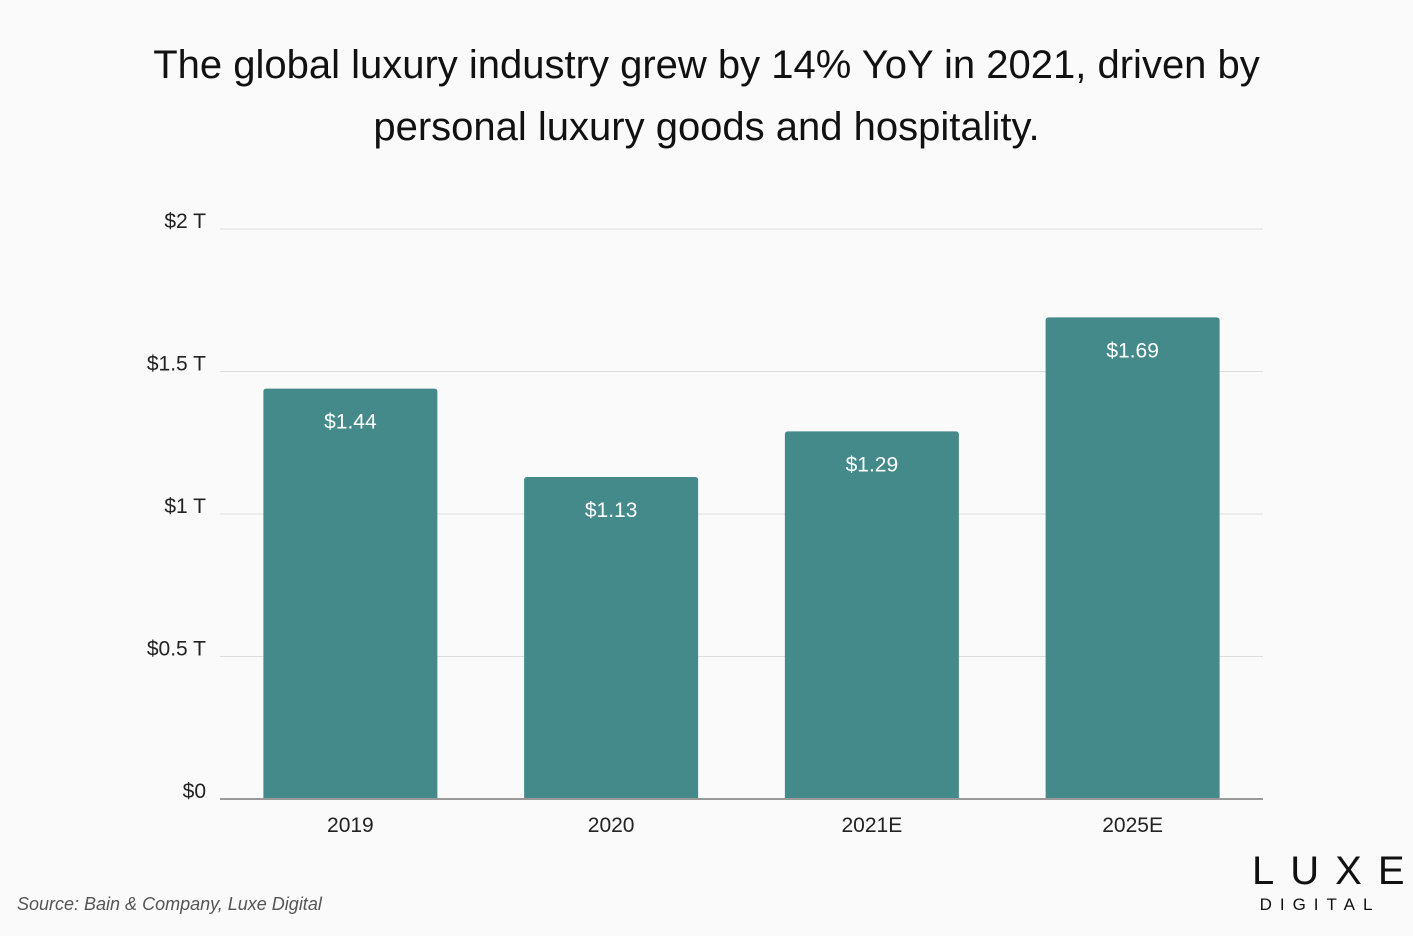 The height and width of the screenshot is (936, 1413). What do you see at coordinates (350, 825) in the screenshot?
I see `x-tick-label: 2019` at bounding box center [350, 825].